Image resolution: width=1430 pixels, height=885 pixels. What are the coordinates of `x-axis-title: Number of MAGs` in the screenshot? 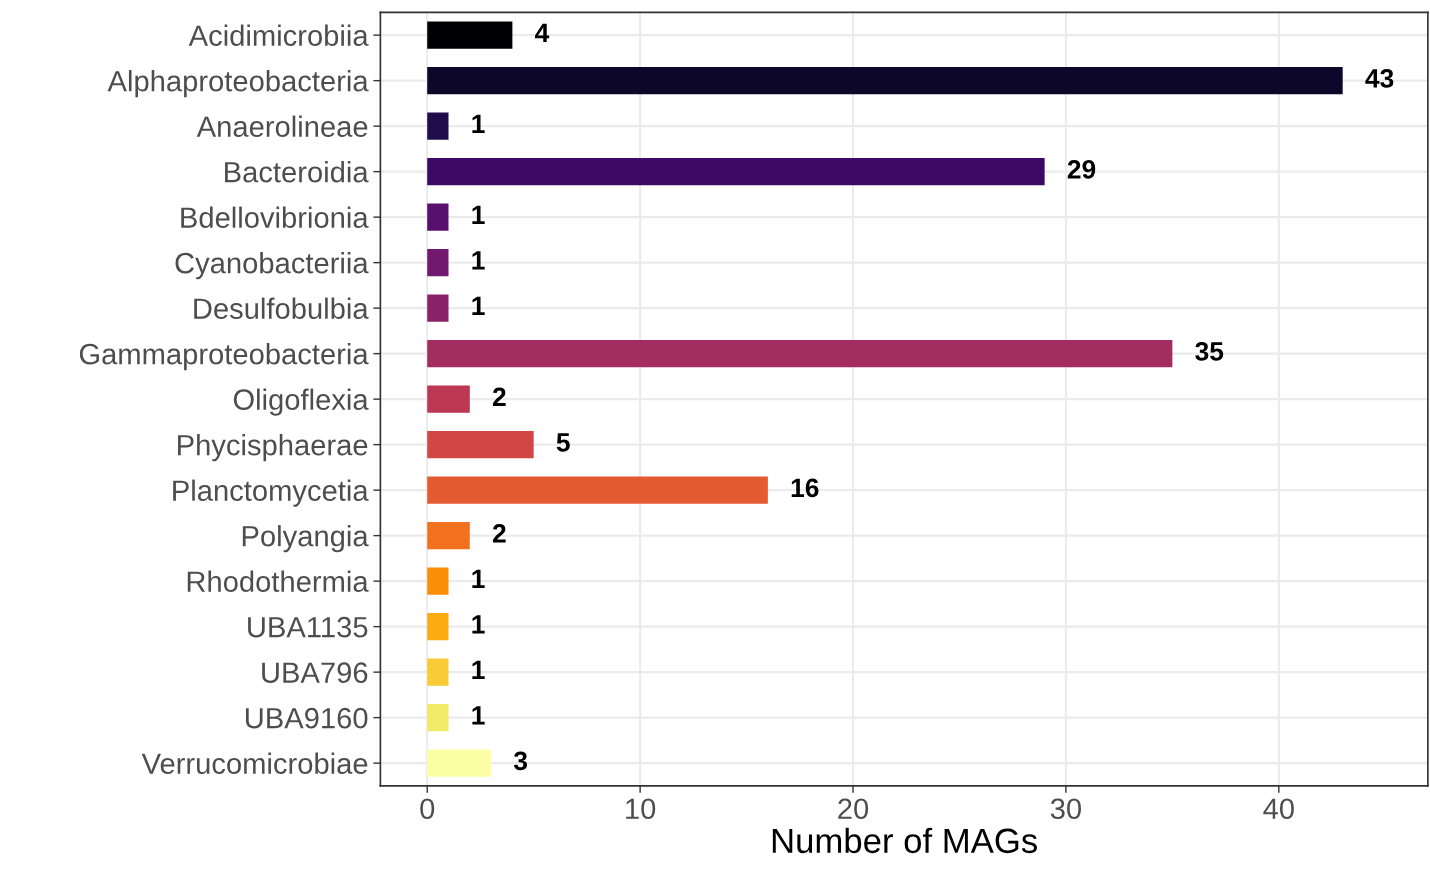 It's located at (904, 840).